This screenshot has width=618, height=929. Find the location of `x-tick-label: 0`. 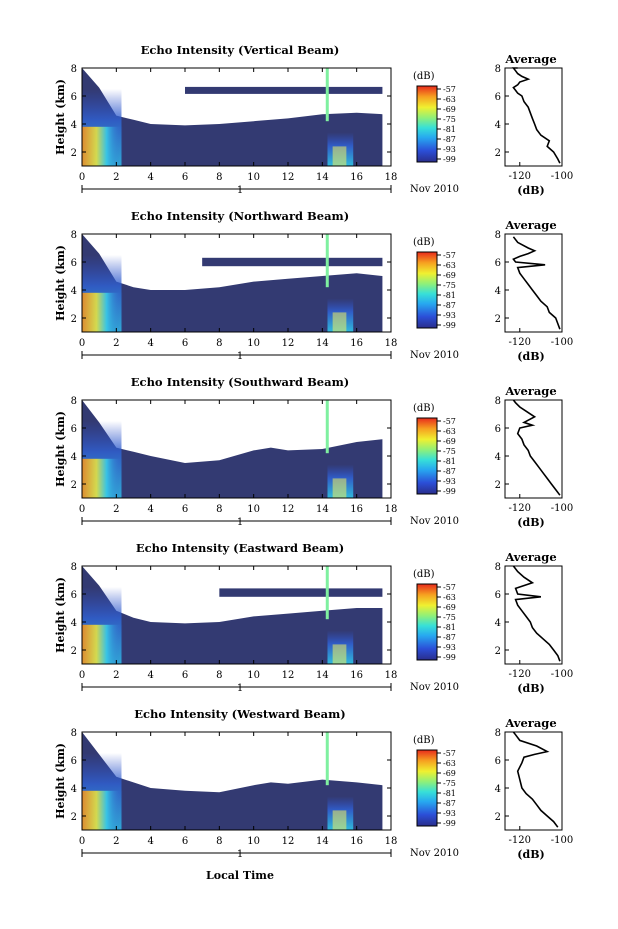

x-tick-label: 0 is located at coordinates (82, 177).